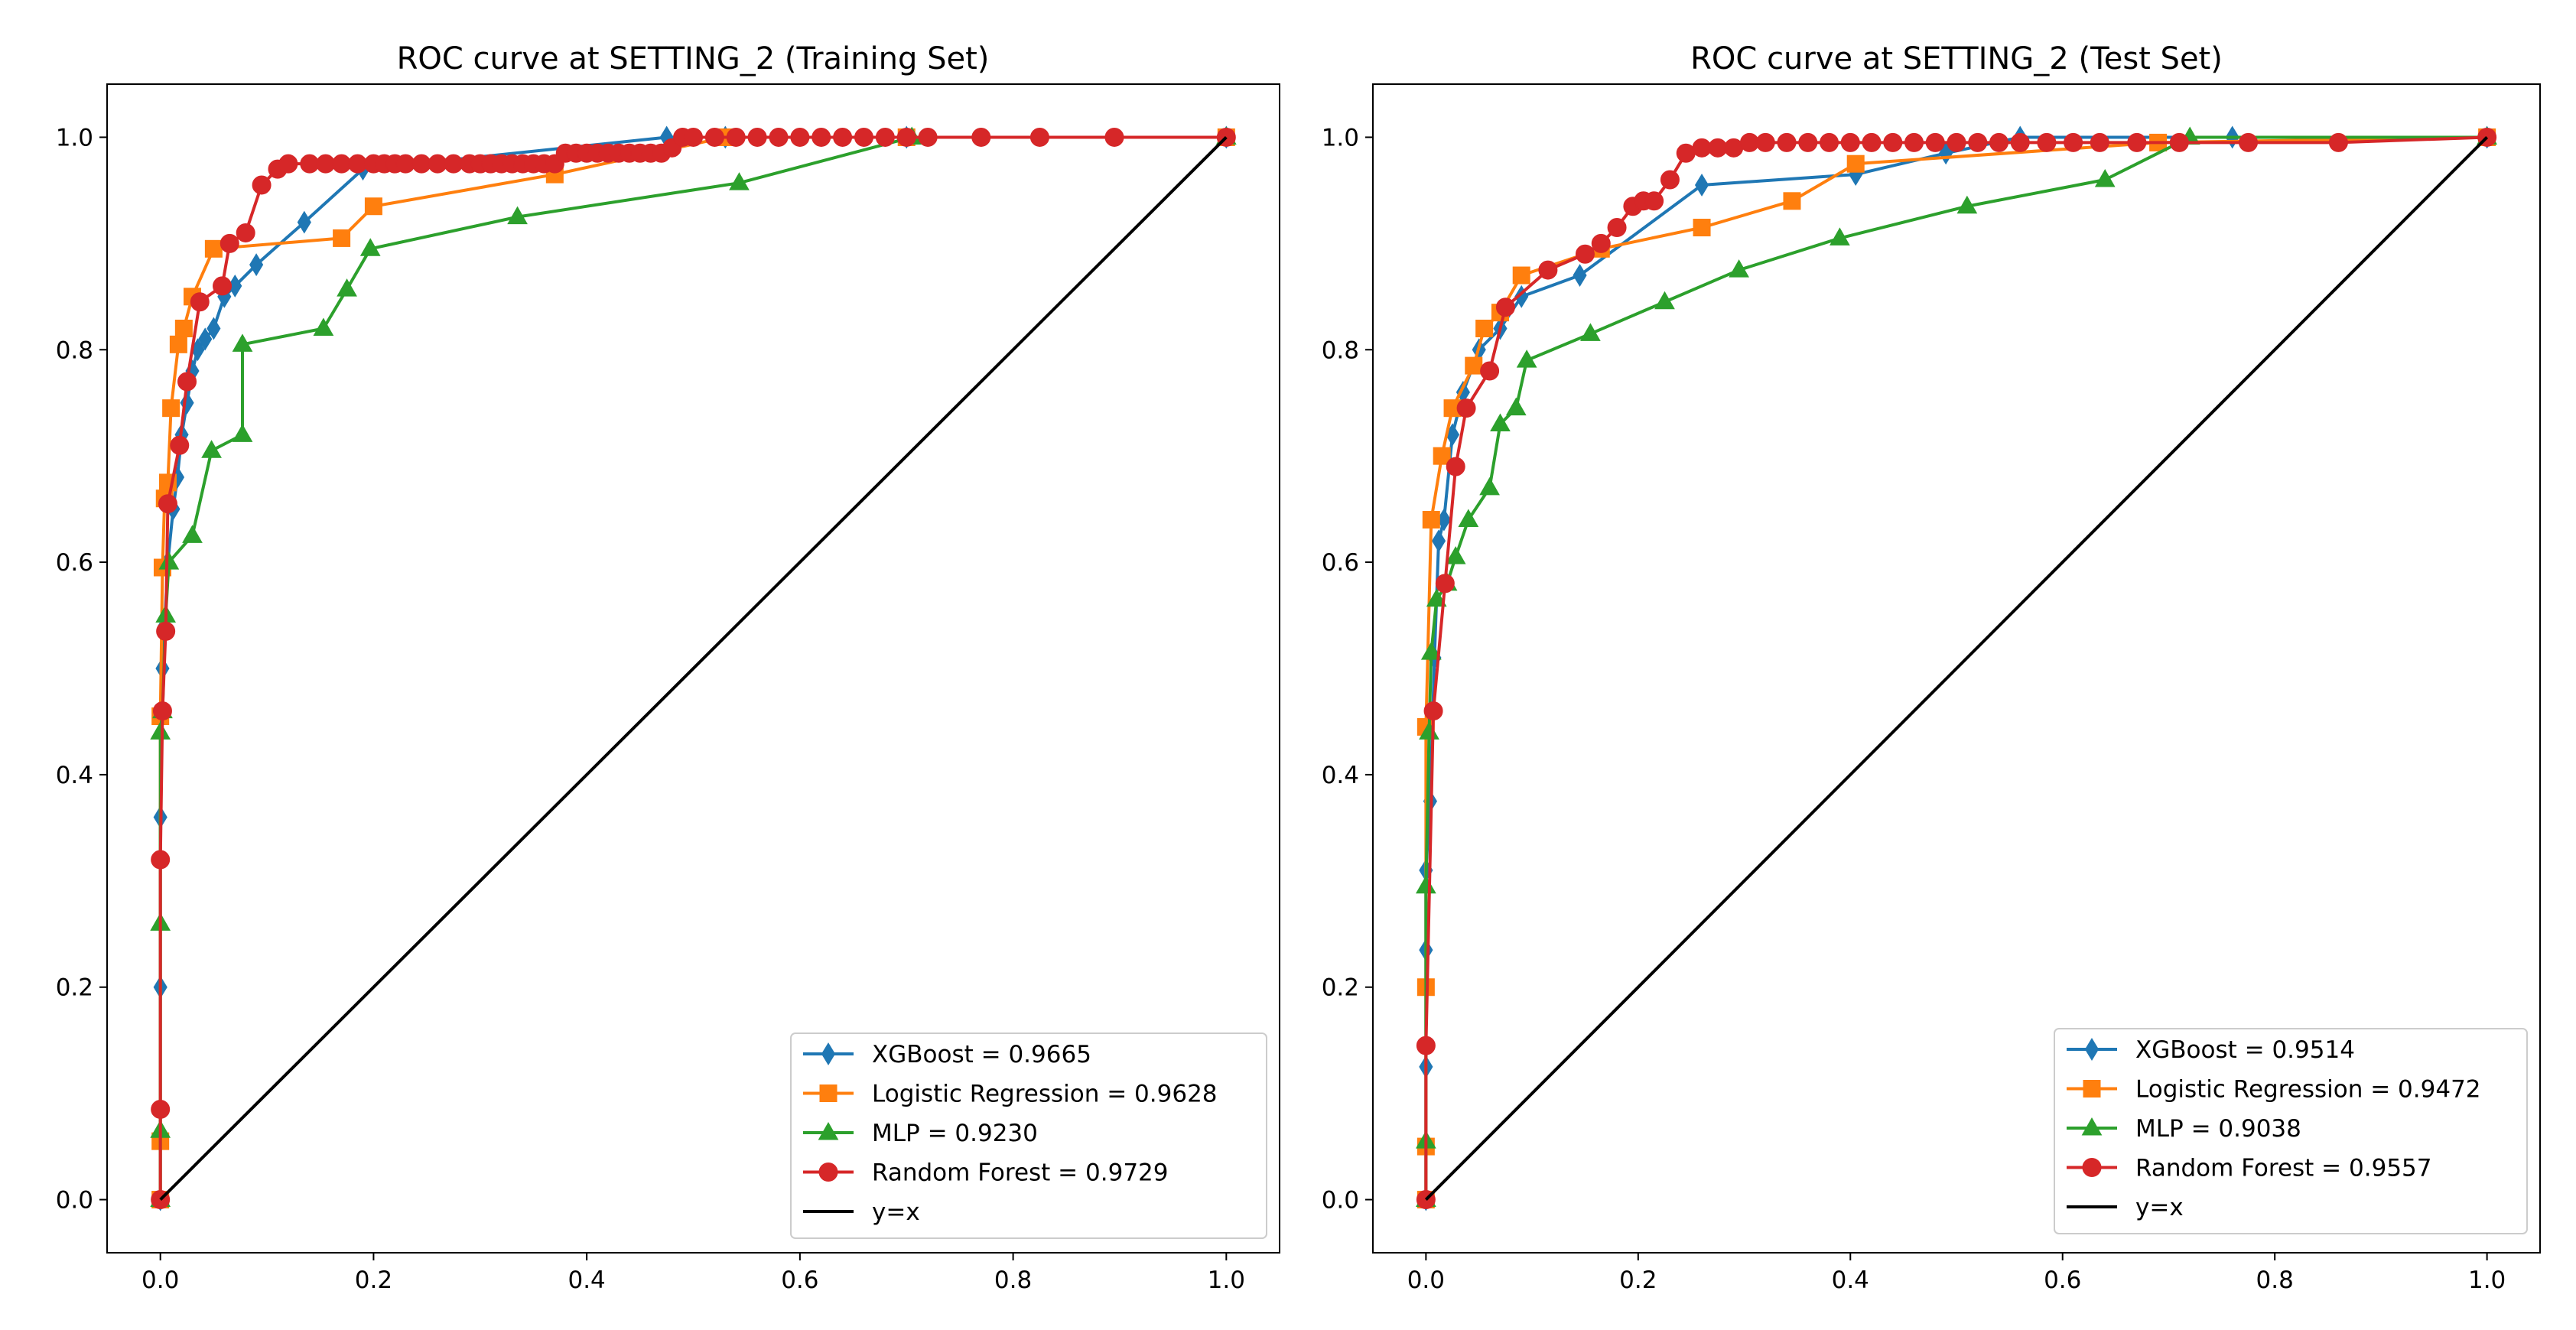 The height and width of the screenshot is (1330, 2576). I want to click on training-x-ticks: 0.0 0.2 0.4 0.6 0.8 1.0, so click(693, 1273).